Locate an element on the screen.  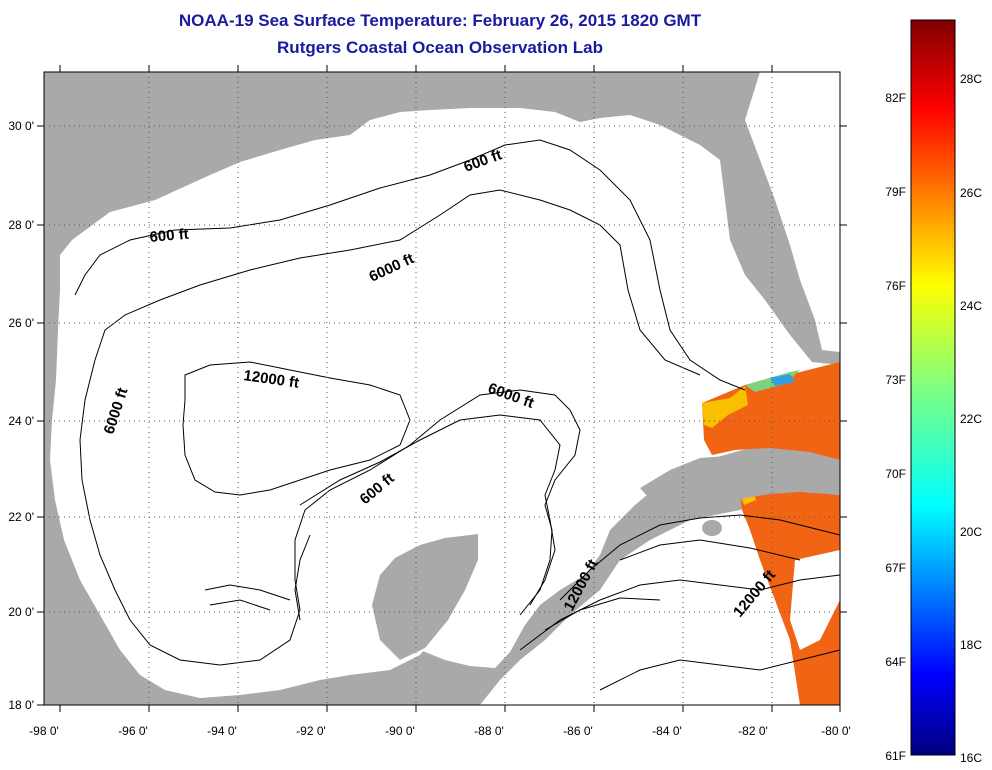
colorbar-fahrenheit-label: 67F is located at coordinates (895, 568).